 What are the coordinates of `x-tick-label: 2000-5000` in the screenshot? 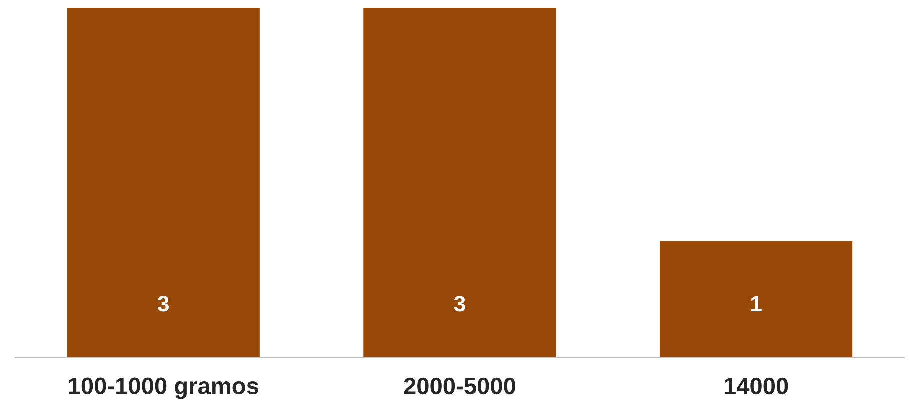 It's located at (460, 386).